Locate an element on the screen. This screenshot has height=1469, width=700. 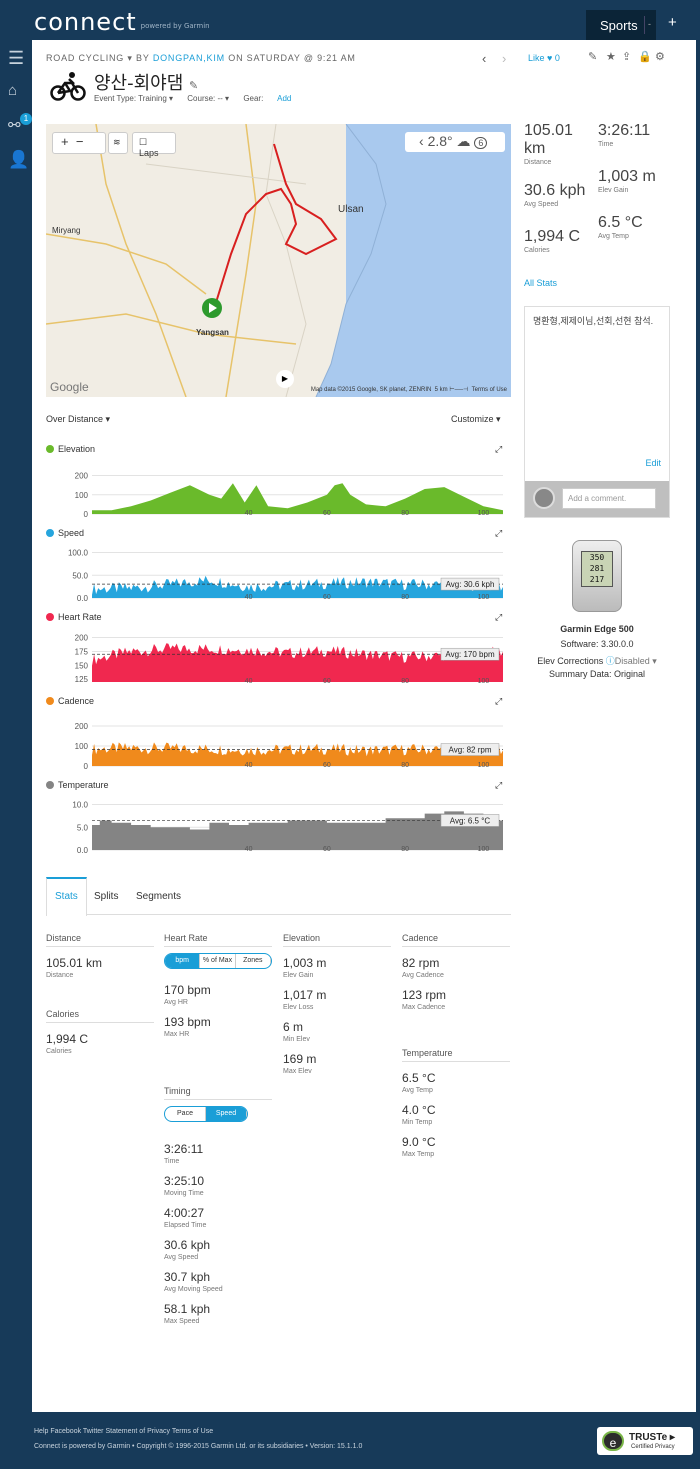
user-link: DONGPAN,KIM is located at coordinates (188, 58).